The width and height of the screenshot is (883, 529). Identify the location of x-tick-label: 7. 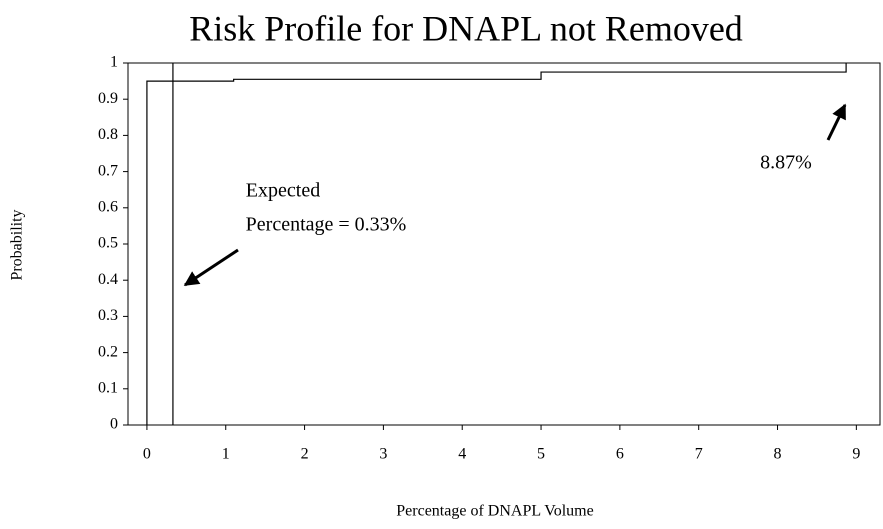
(699, 454).